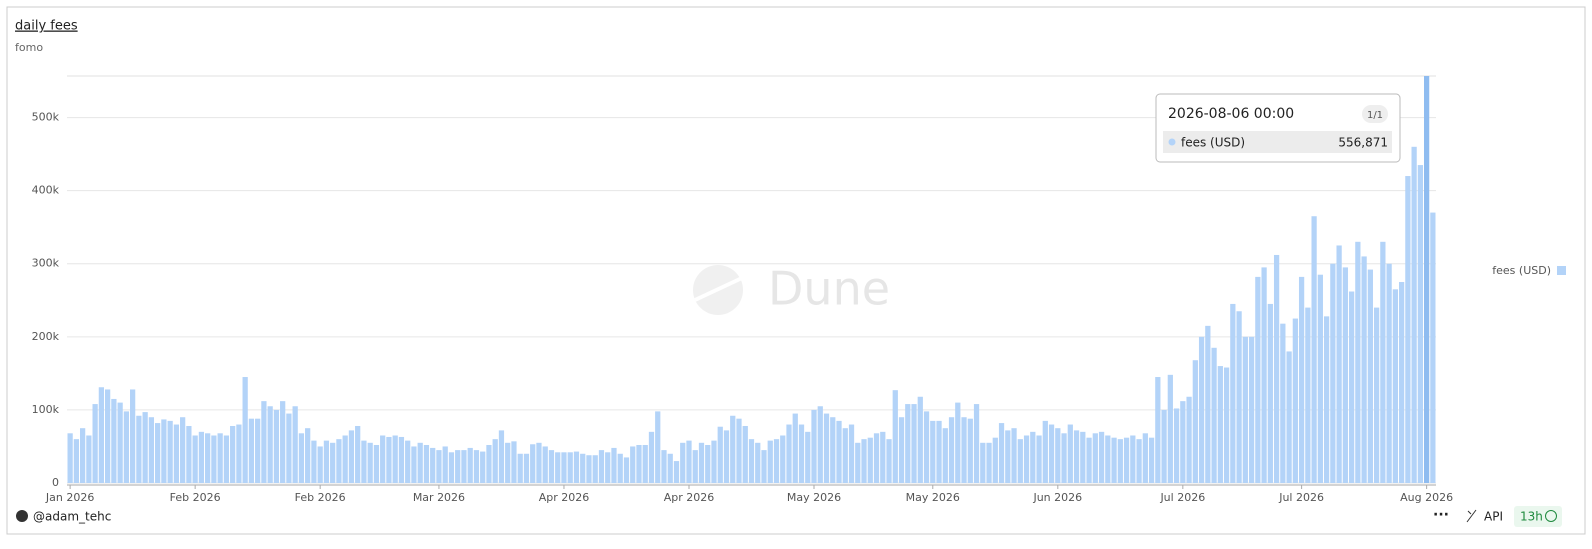 The height and width of the screenshot is (549, 1592). What do you see at coordinates (1278, 128) in the screenshot?
I see `tooltip: 2026-08-06 00:00 1/1 fees (USD) 556,871` at bounding box center [1278, 128].